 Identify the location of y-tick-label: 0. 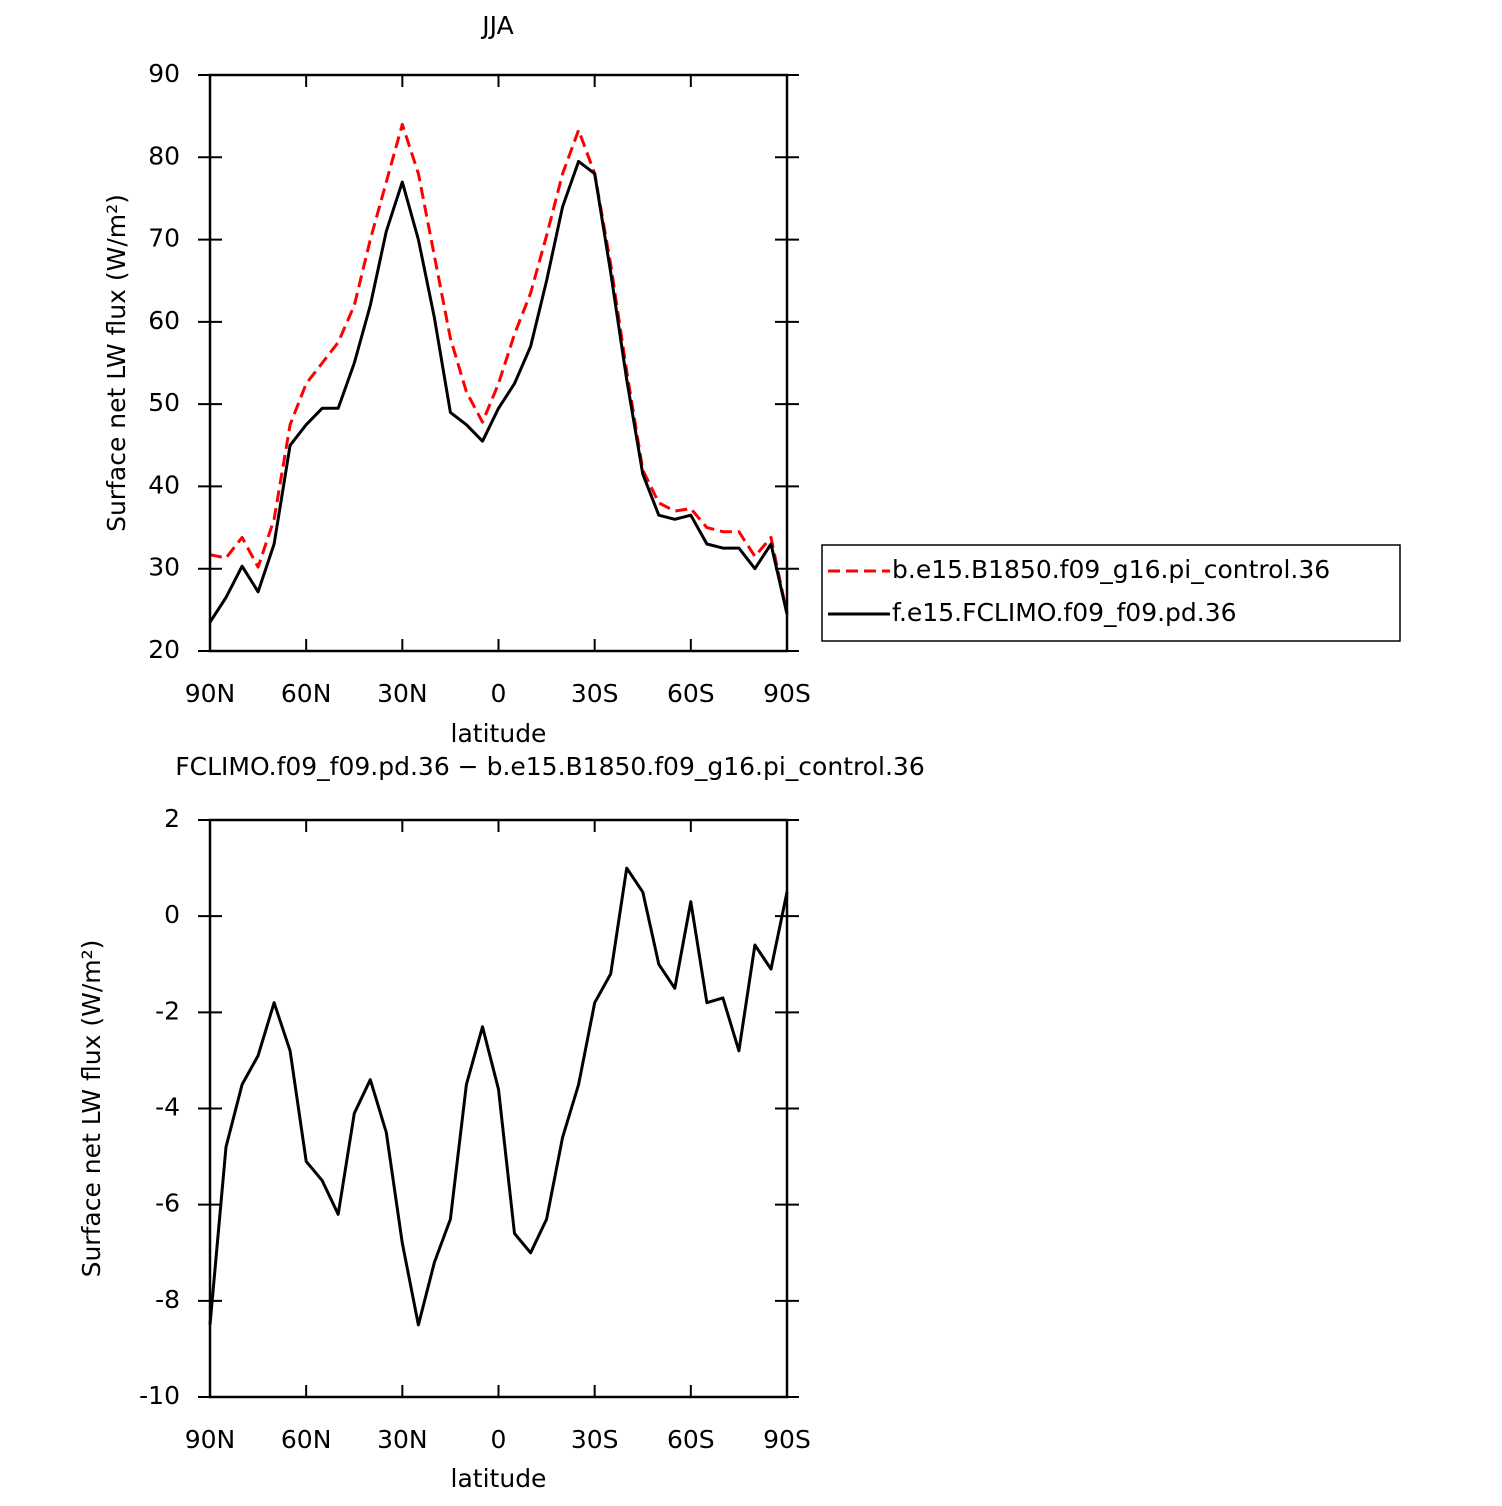
(172, 914).